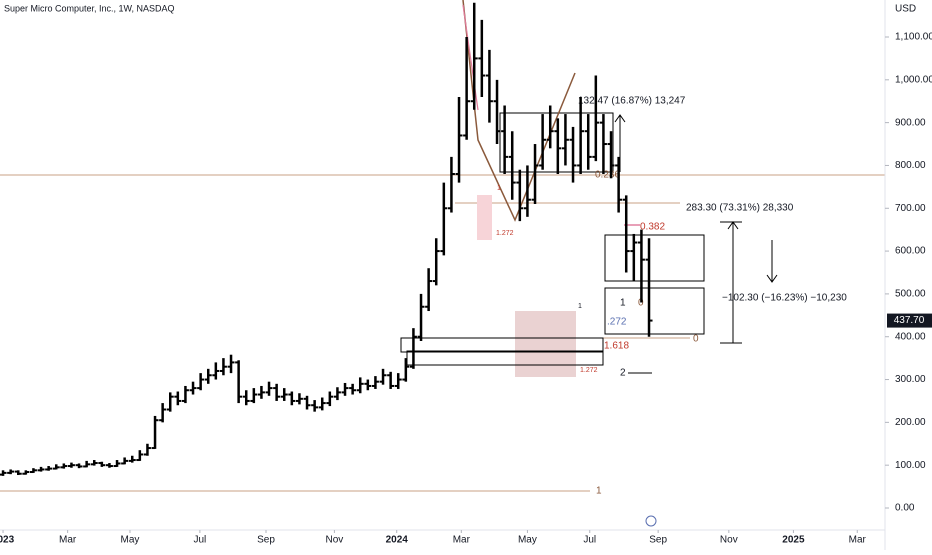  I want to click on y-tick-label: 800.00, so click(910, 165).